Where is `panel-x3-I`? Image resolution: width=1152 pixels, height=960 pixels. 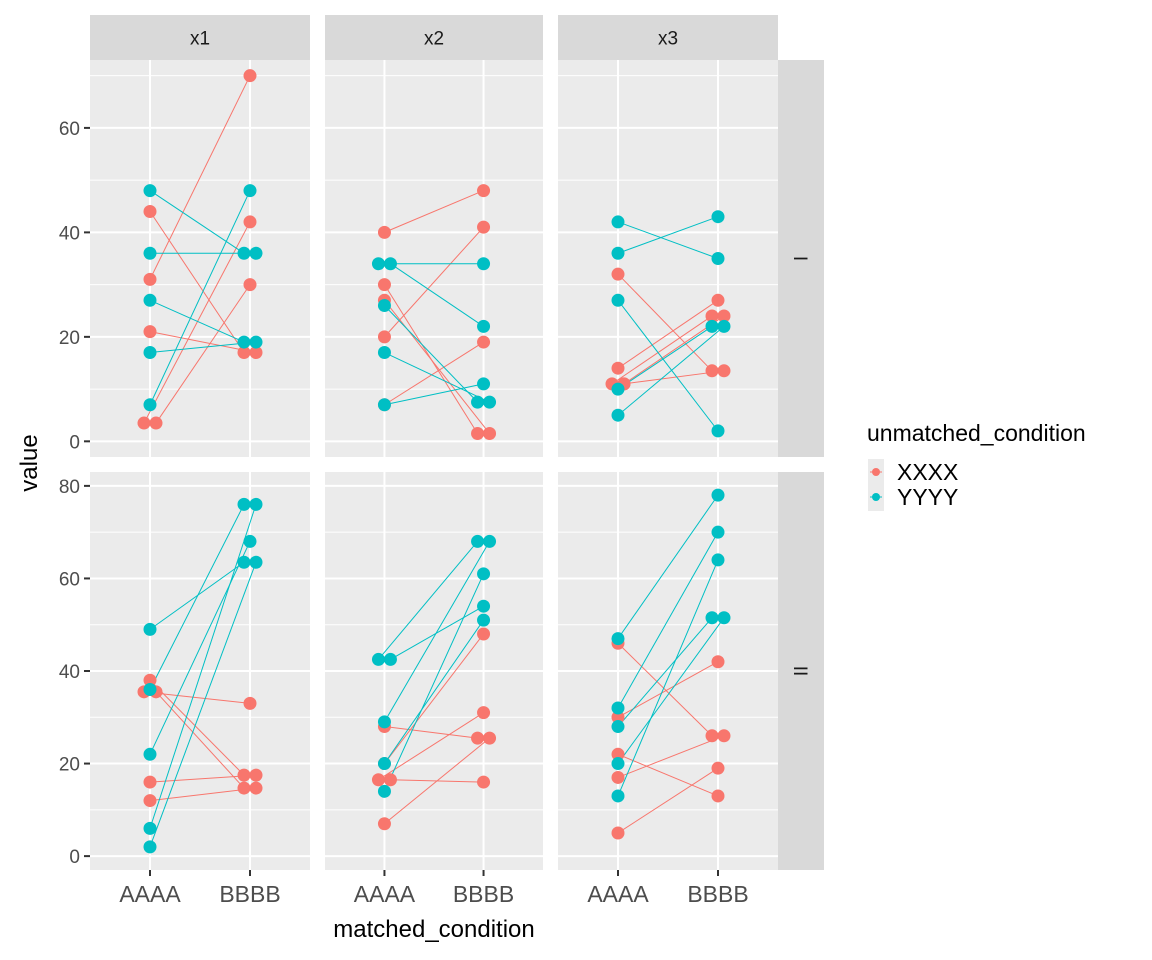 panel-x3-I is located at coordinates (668, 258).